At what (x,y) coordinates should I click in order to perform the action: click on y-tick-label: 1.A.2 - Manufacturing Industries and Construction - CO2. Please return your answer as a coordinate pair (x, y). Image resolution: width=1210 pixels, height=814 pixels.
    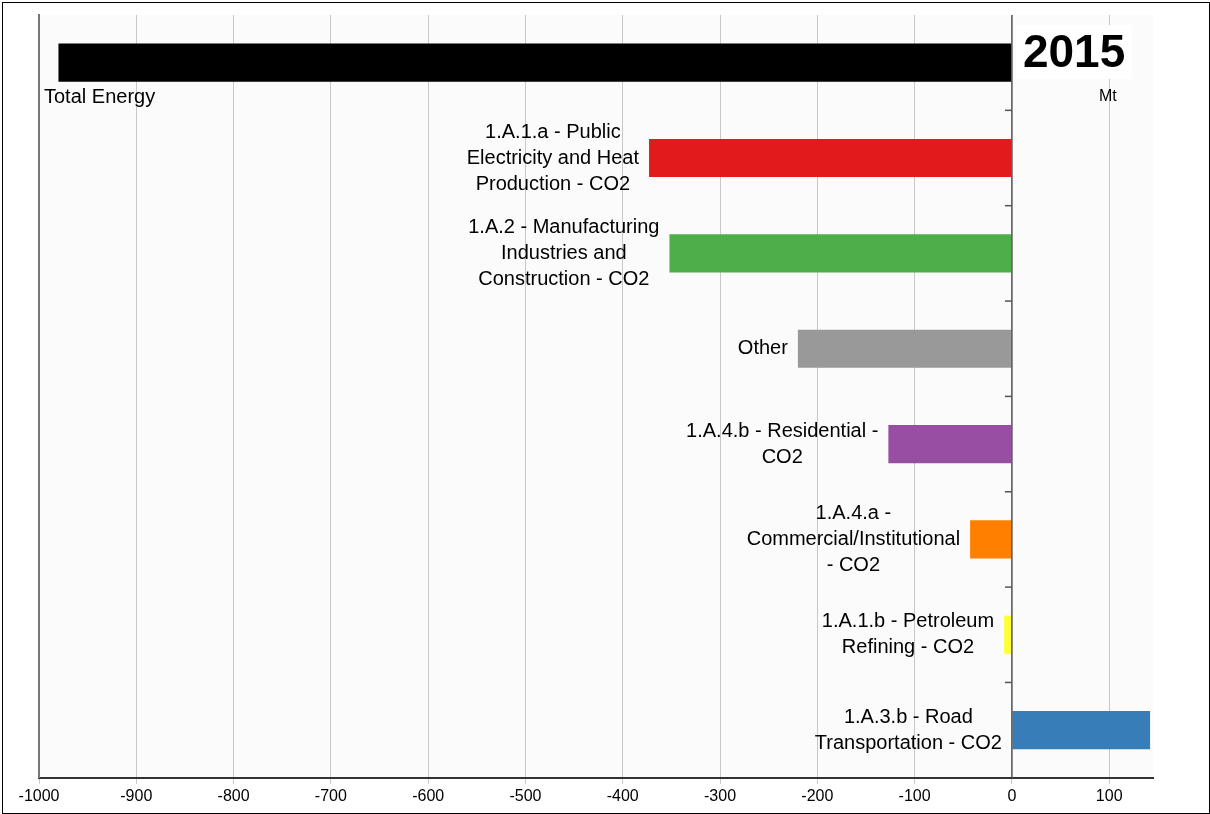
    Looking at the image, I should click on (564, 251).